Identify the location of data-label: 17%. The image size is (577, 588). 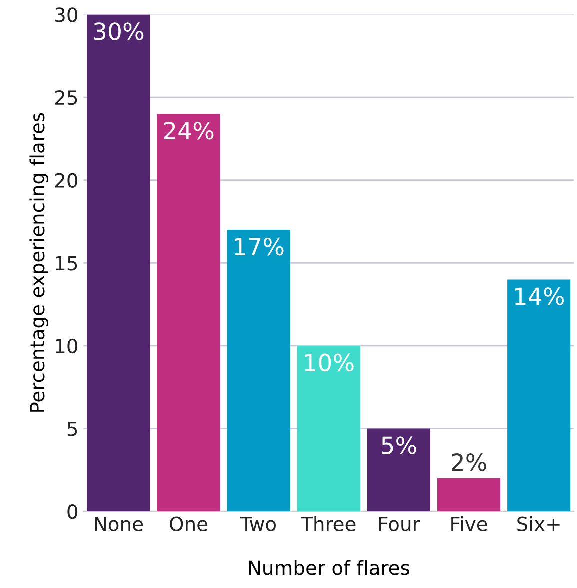
(259, 247).